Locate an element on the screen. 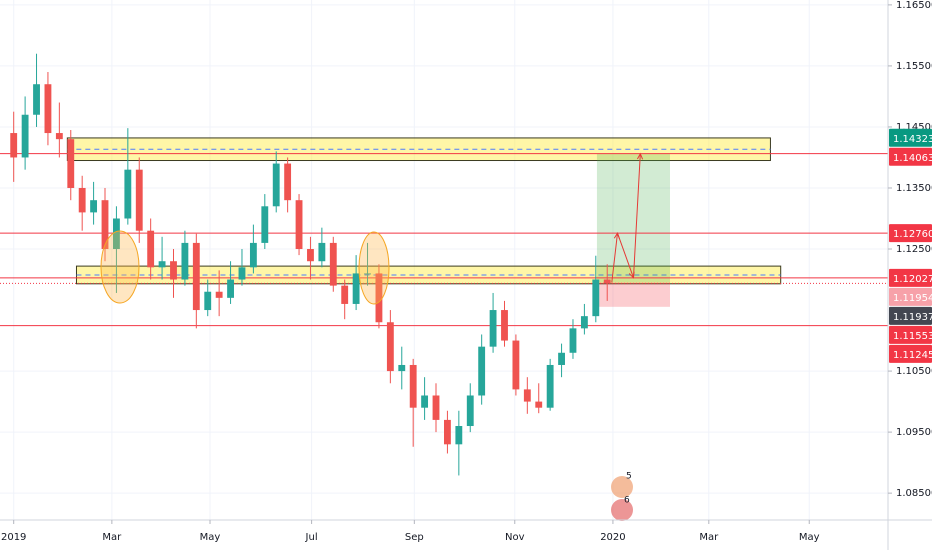  price-label: 1.12027 is located at coordinates (912, 279).